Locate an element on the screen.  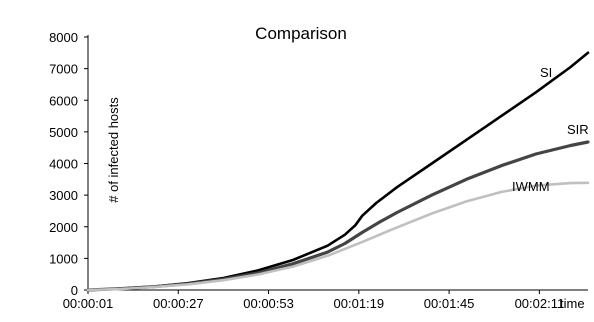
series-label-iwmm: IWMM is located at coordinates (531, 186).